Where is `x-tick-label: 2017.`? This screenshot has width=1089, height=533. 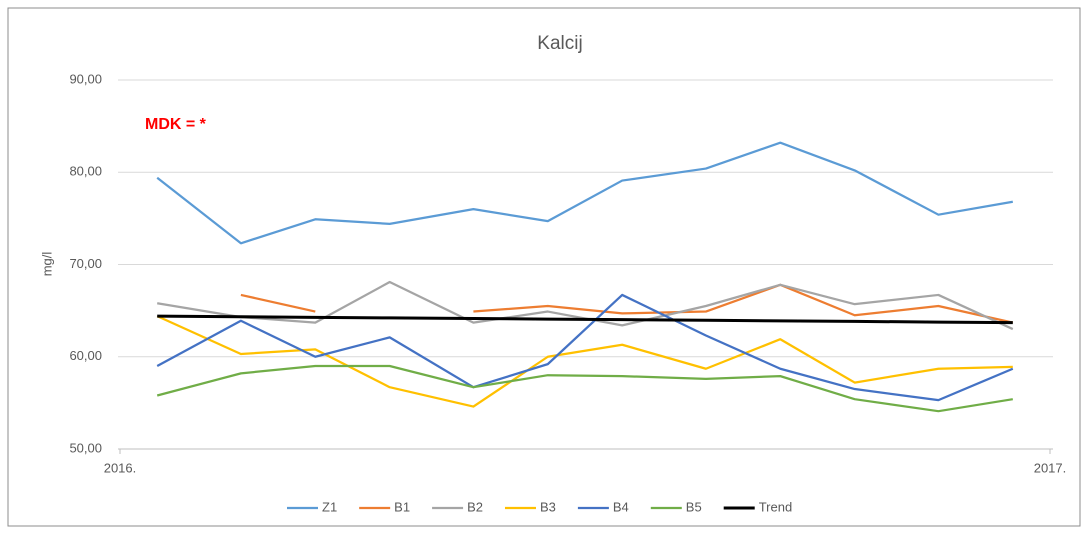 x-tick-label: 2017. is located at coordinates (1050, 467).